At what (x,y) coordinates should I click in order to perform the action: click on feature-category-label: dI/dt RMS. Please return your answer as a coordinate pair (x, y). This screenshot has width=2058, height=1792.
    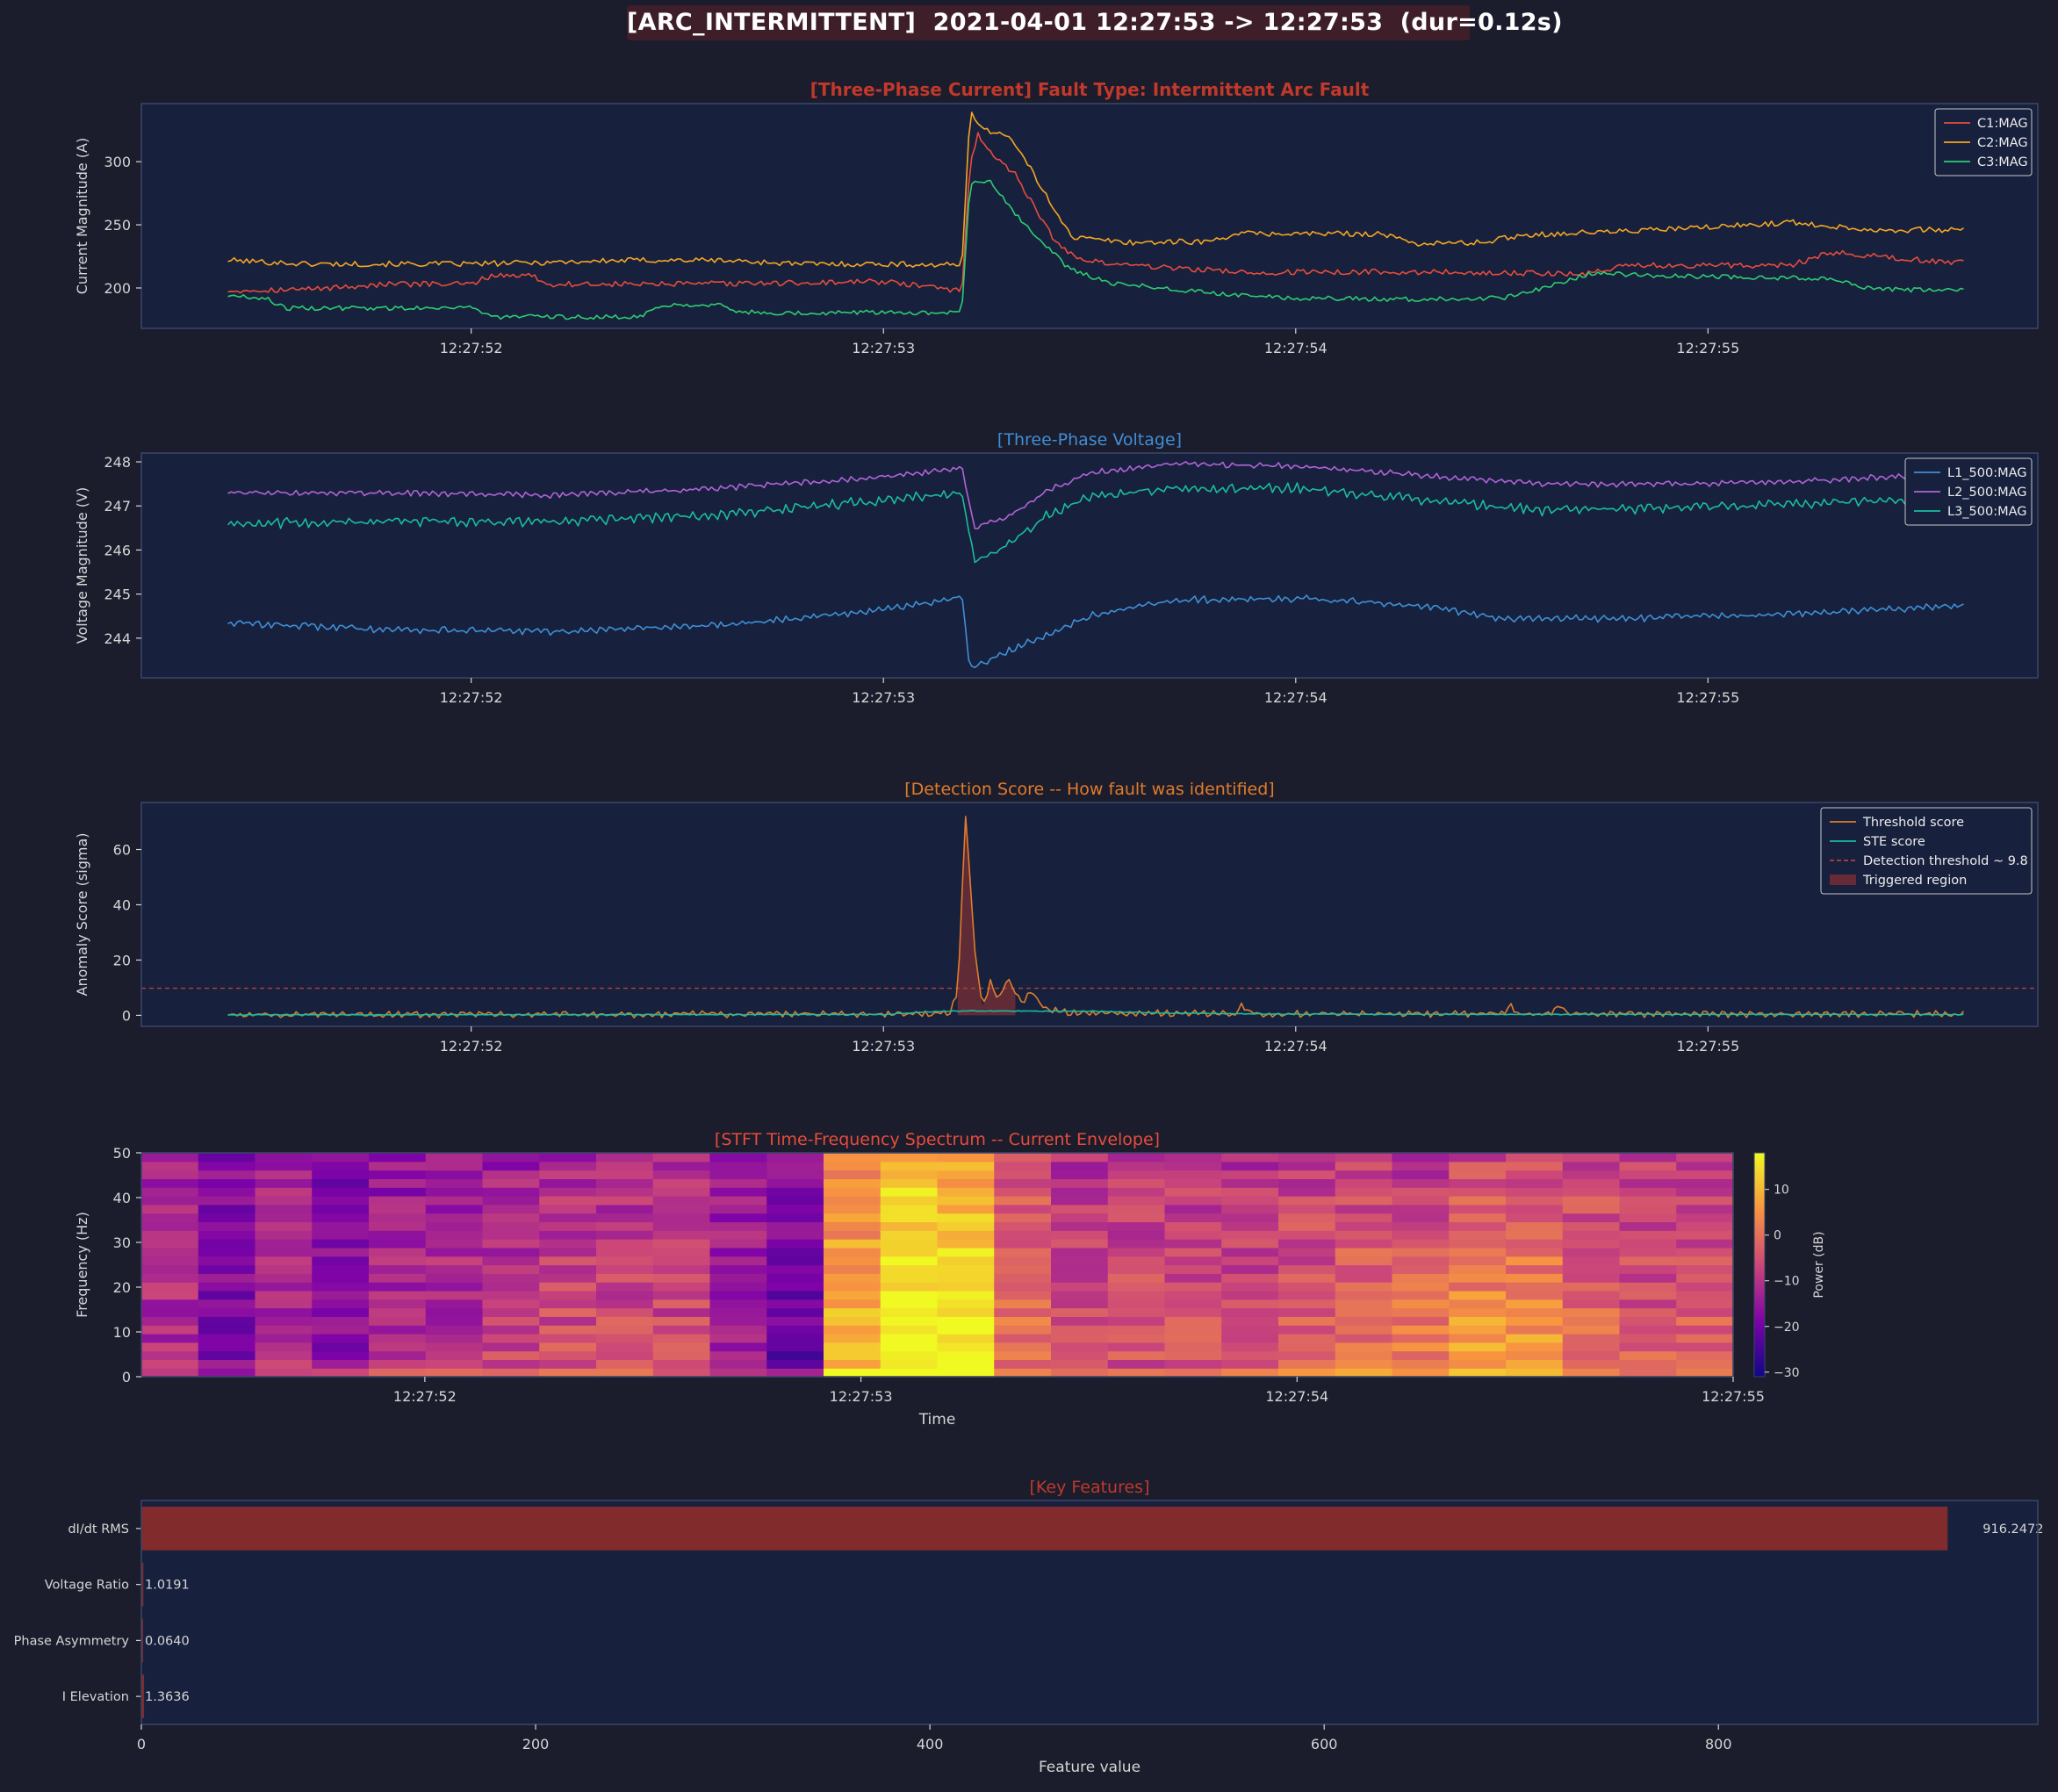
    Looking at the image, I should click on (98, 1529).